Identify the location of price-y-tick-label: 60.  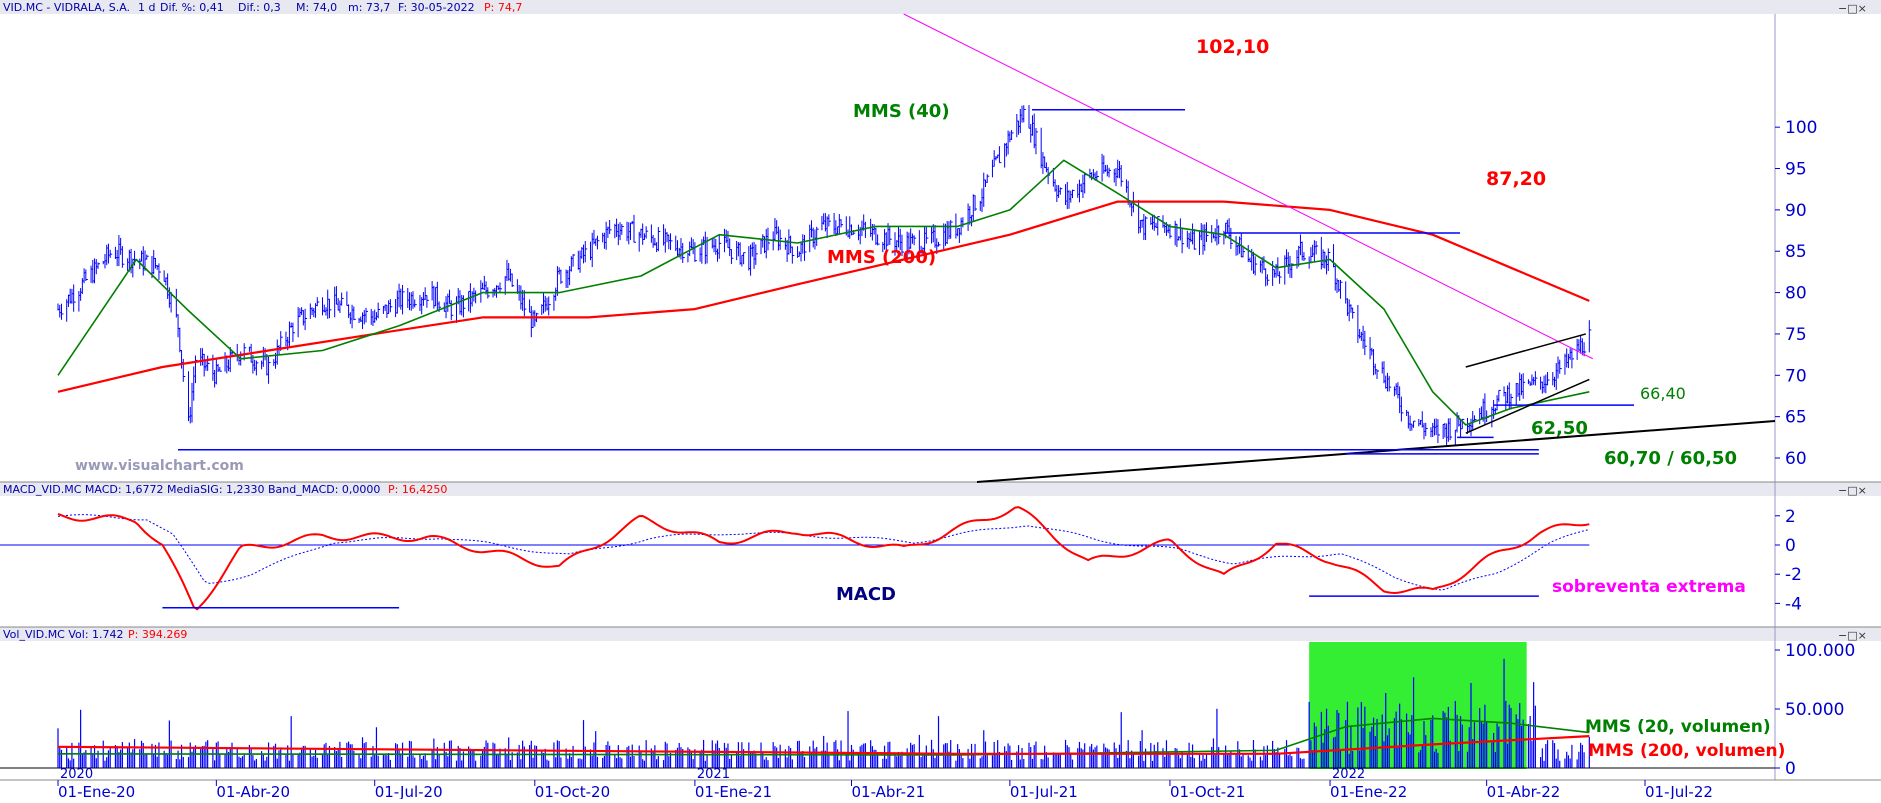
(1796, 459).